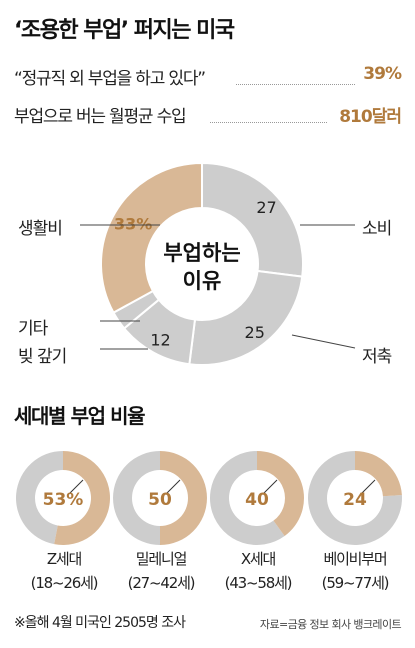 The image size is (415, 648). Describe the element at coordinates (208, 498) in the screenshot. I see `generation-donut-charts: 53% 50 40 24` at that location.